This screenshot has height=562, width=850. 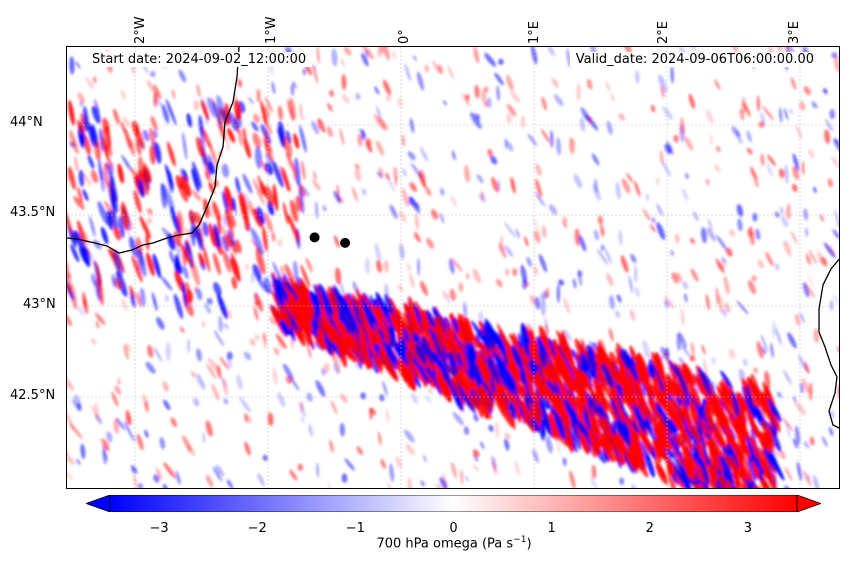 I want to click on coastline-atlantic, so click(x=153, y=150).